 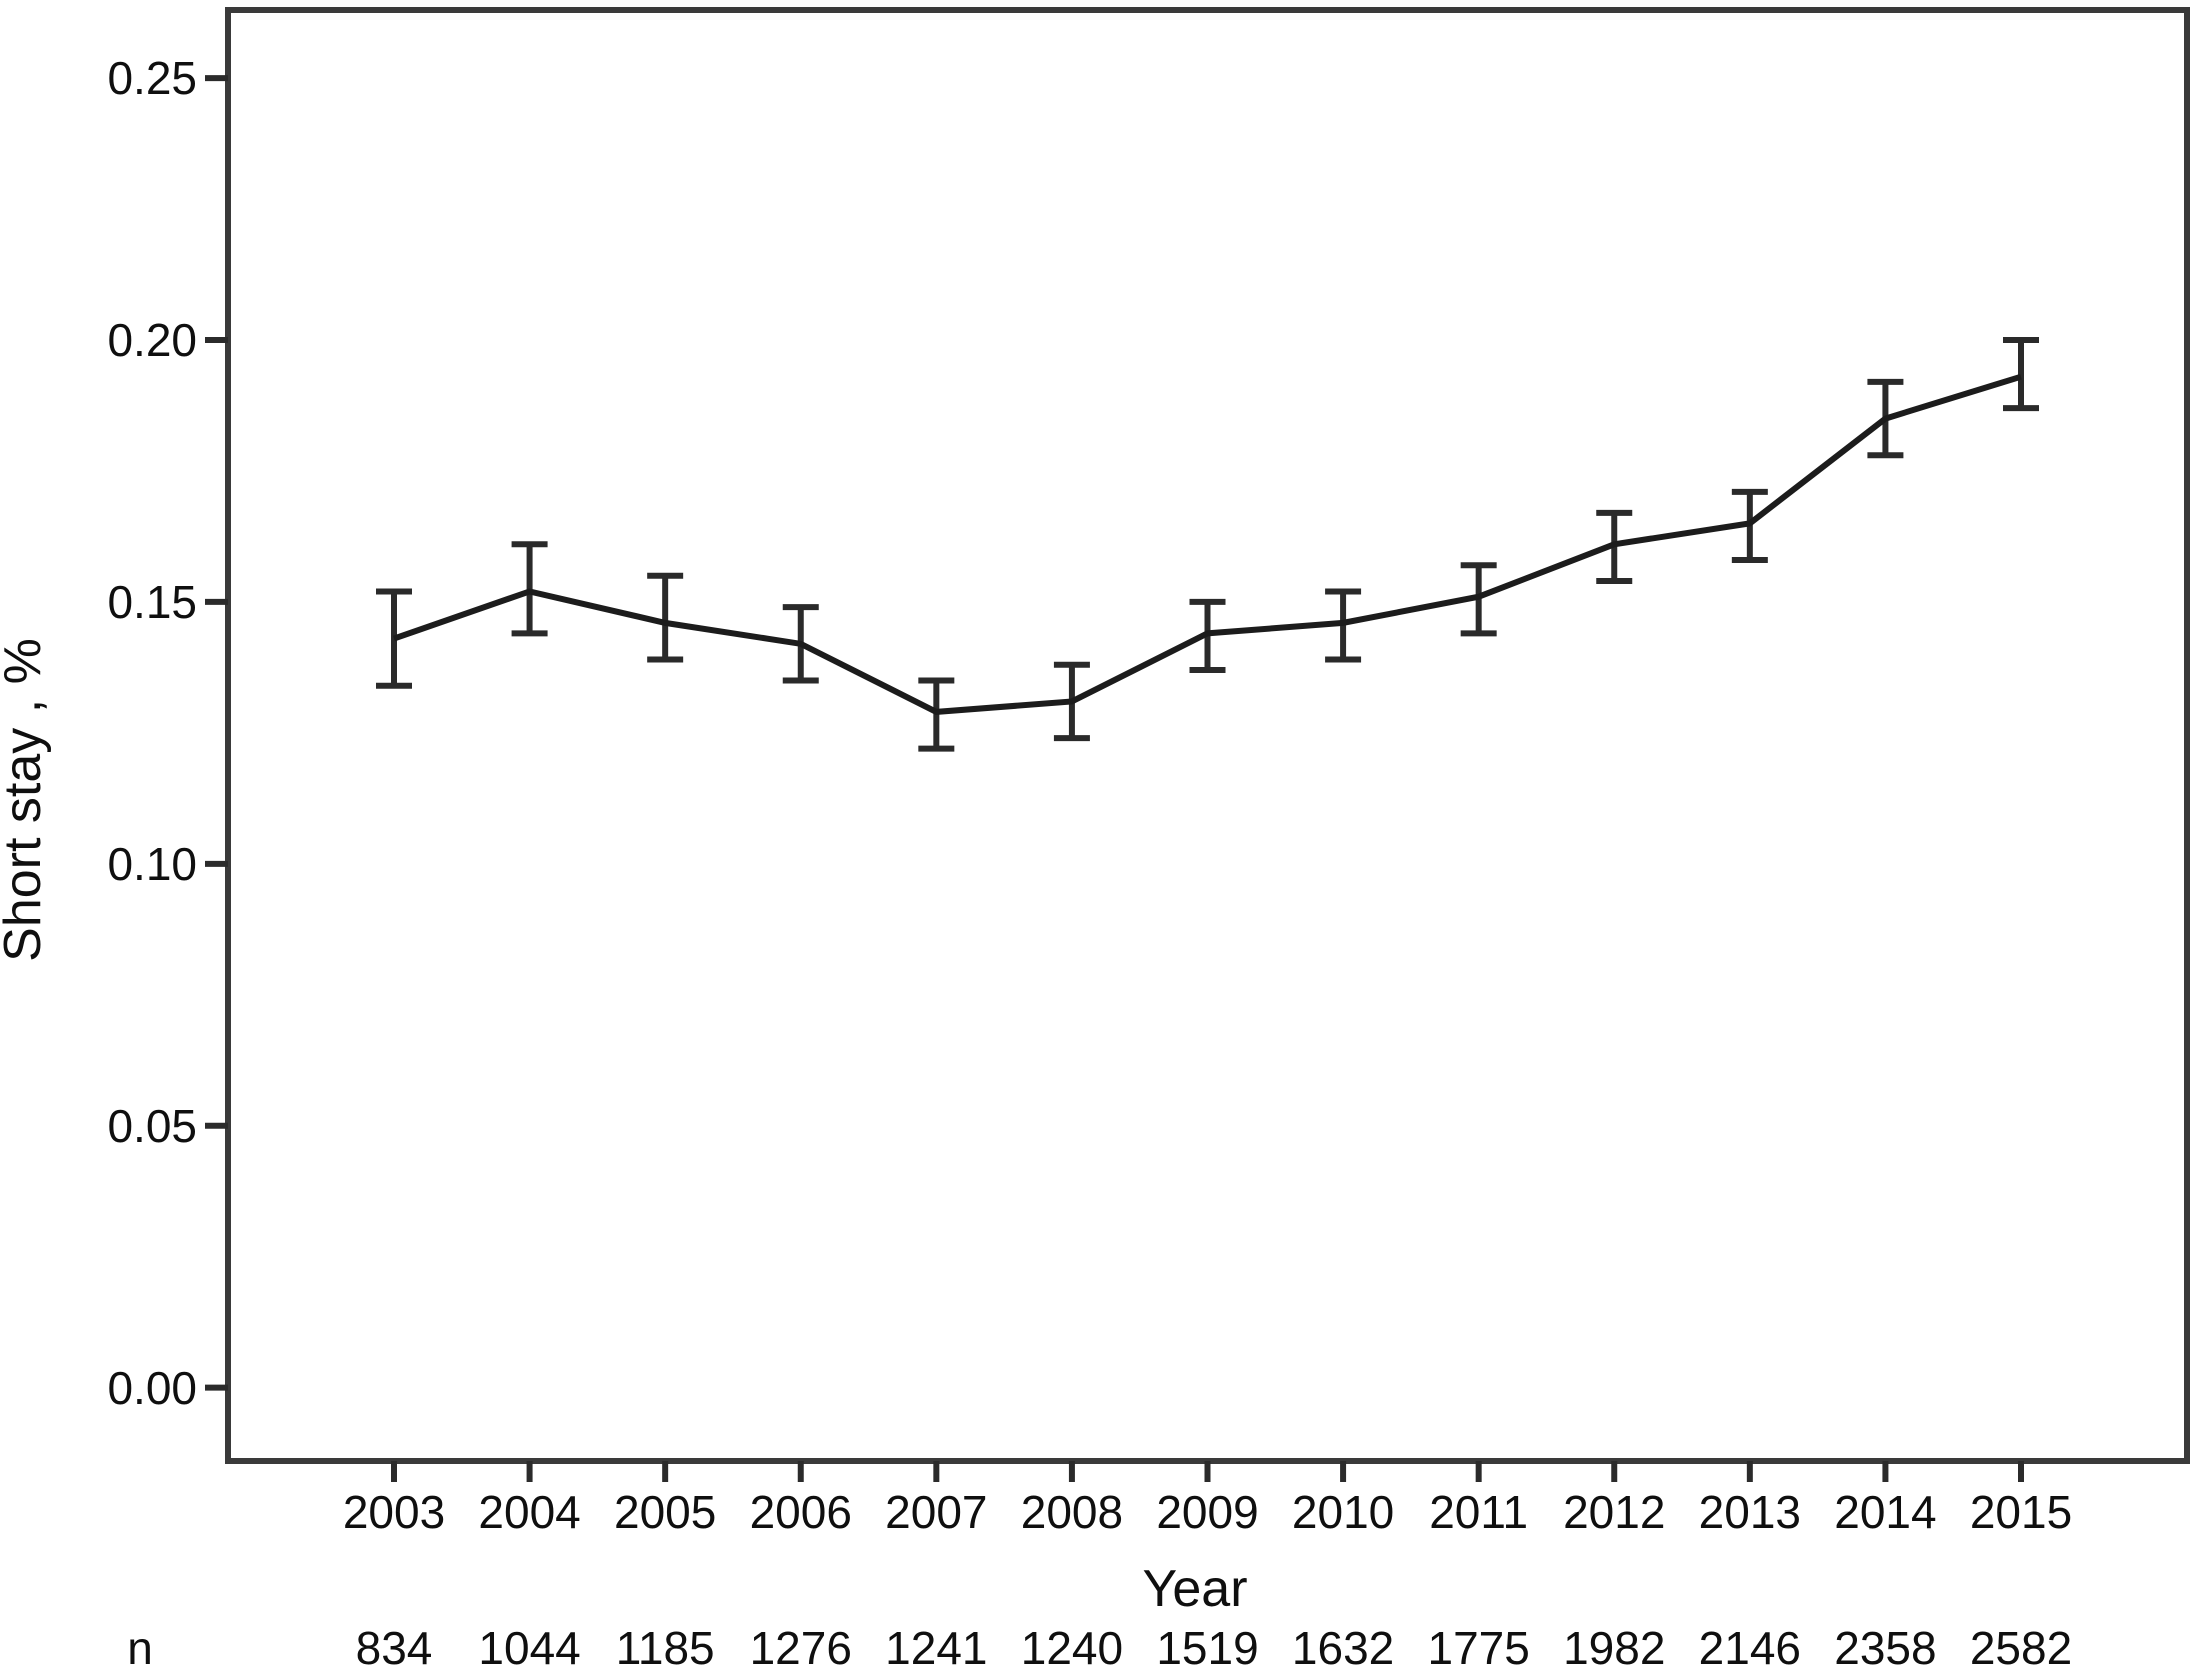 I want to click on y-axis-title: Short stay , %, so click(x=26, y=800).